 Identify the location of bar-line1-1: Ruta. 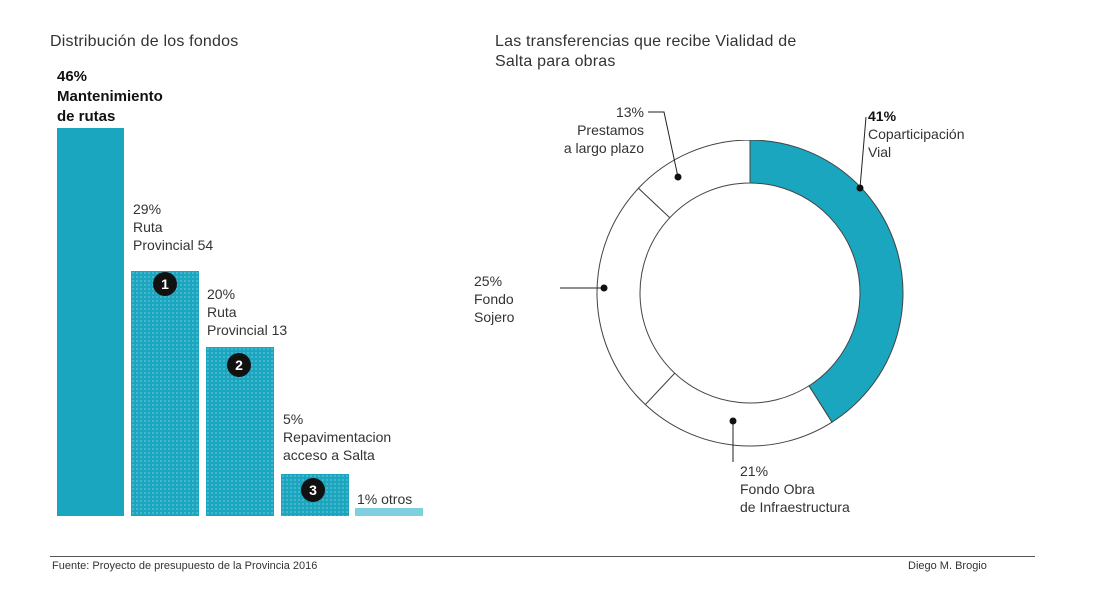
(148, 227).